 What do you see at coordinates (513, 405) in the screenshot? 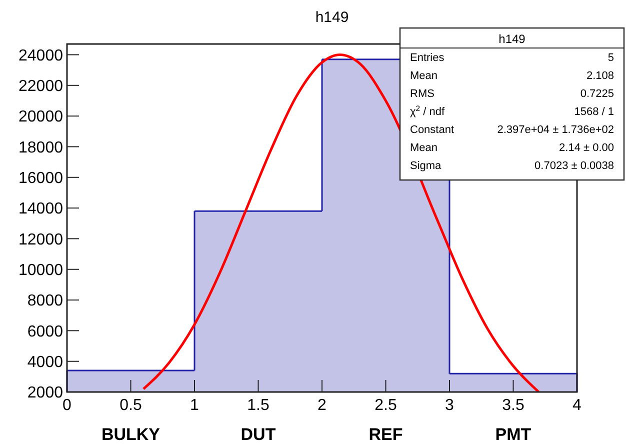
I see `x-tick-label: 3.5` at bounding box center [513, 405].